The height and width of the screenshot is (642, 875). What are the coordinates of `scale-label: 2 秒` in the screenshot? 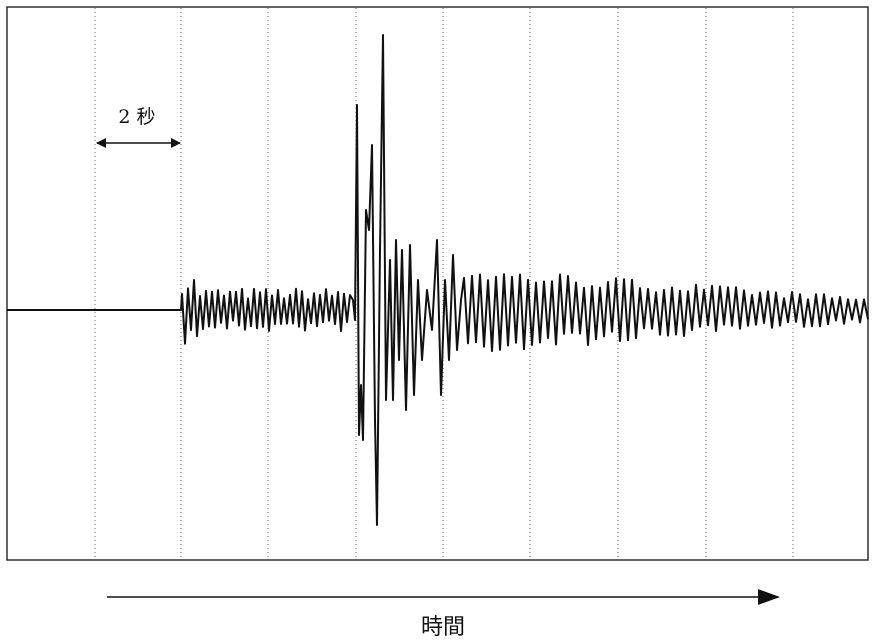 It's located at (136, 117).